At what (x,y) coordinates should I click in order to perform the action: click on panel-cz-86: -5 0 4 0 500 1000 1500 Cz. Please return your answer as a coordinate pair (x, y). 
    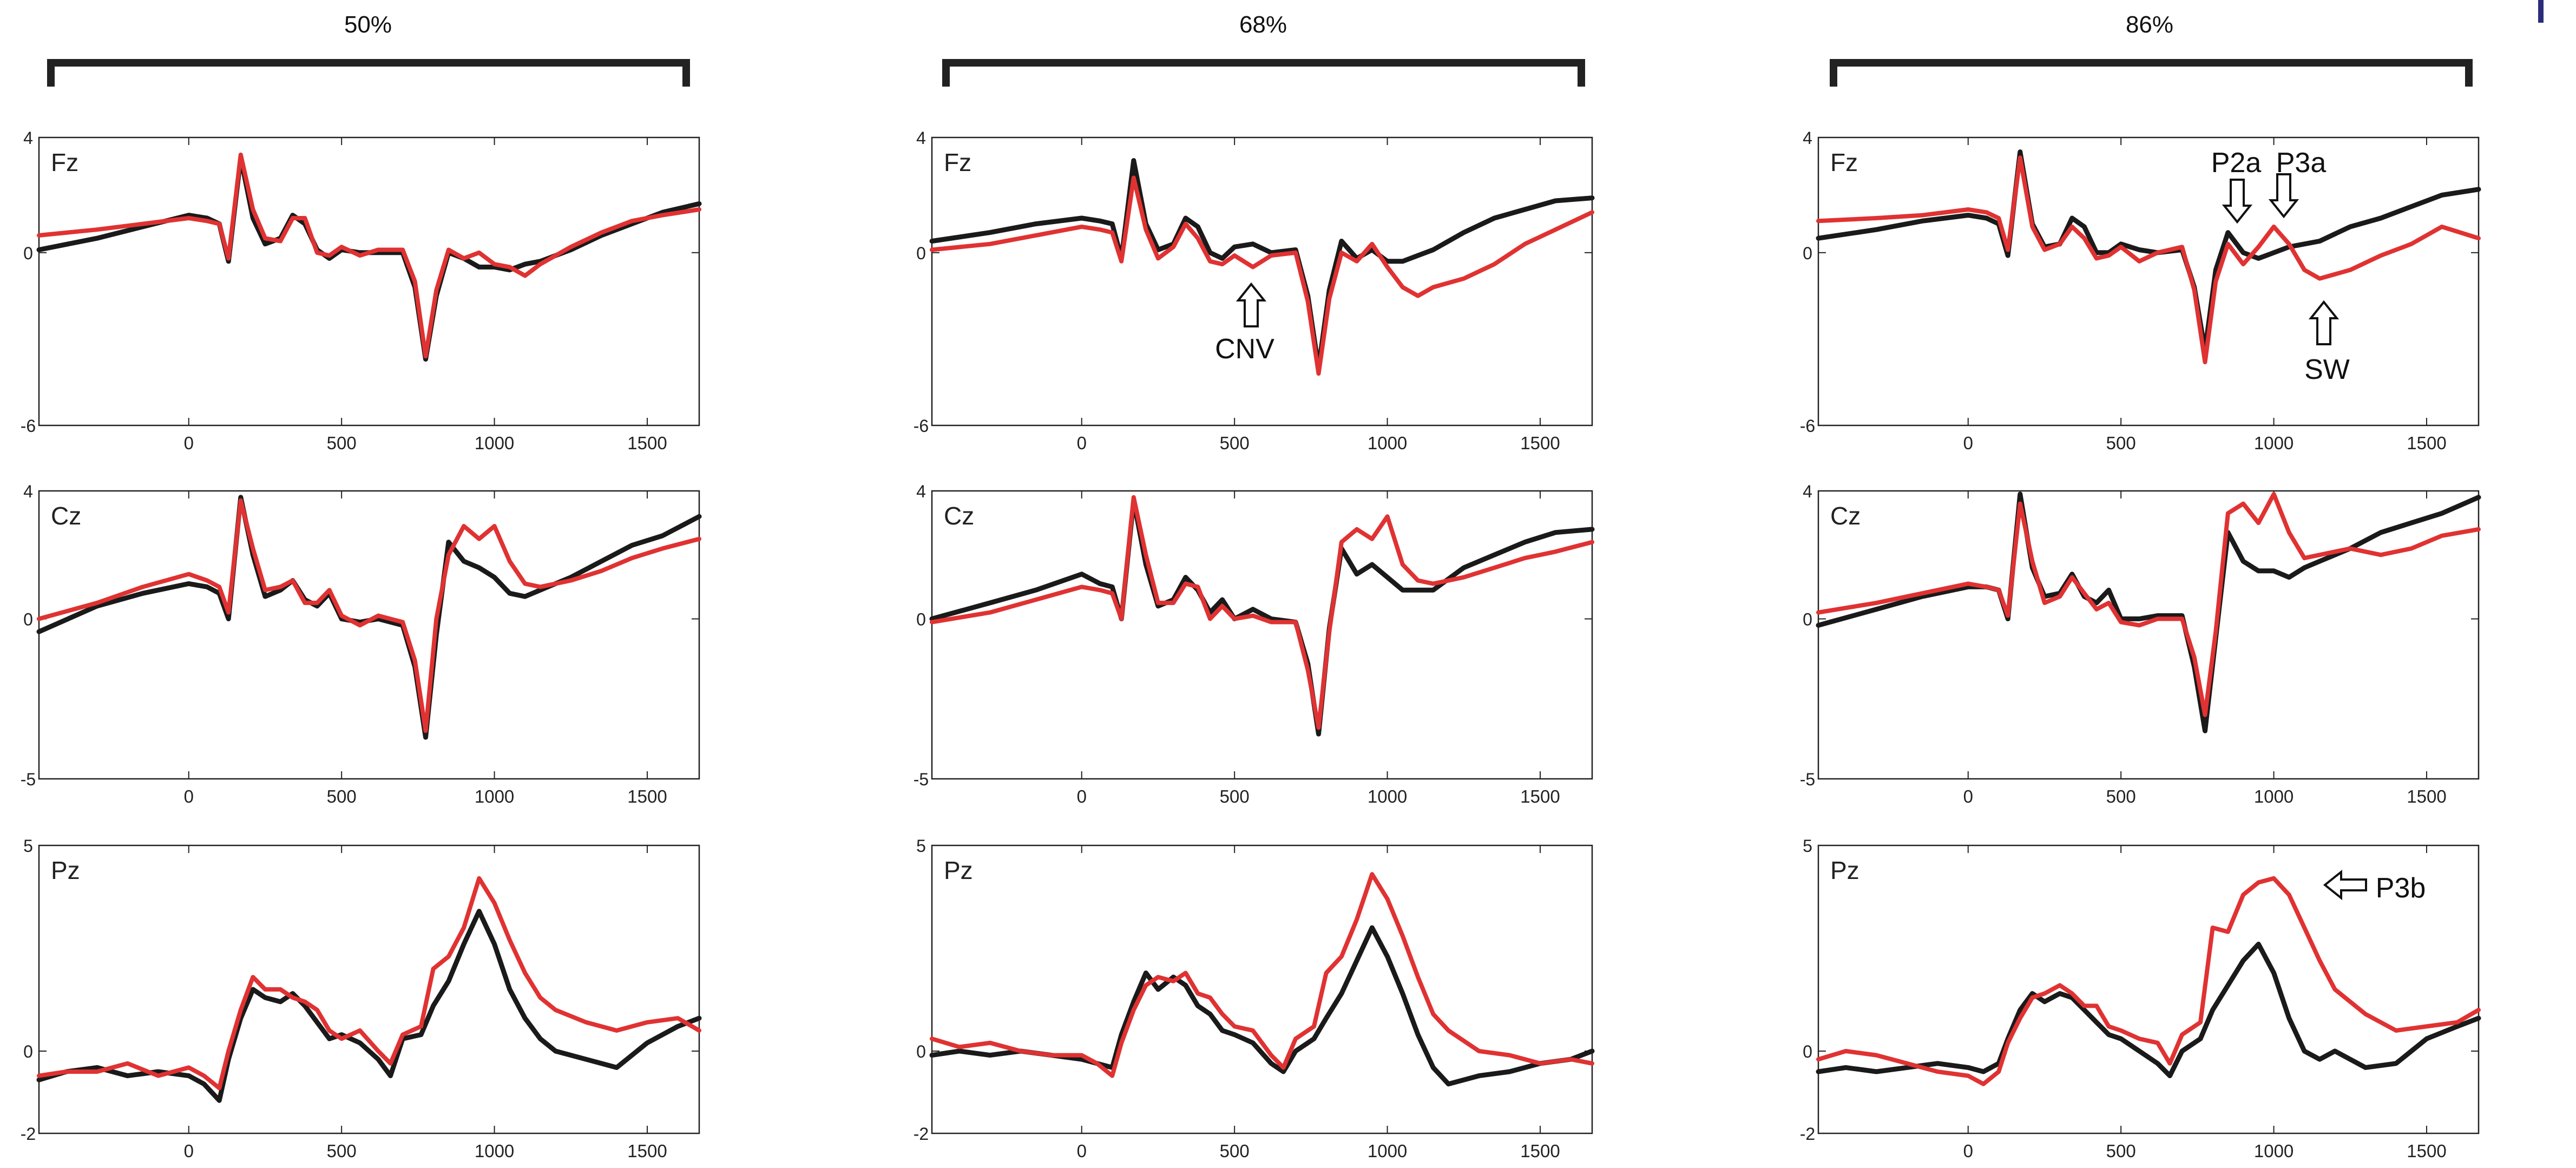
    Looking at the image, I should click on (2140, 644).